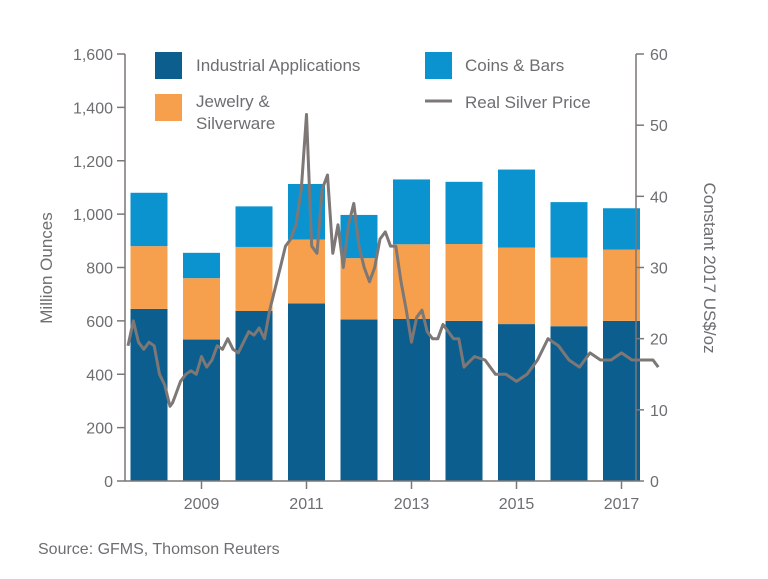  Describe the element at coordinates (412, 504) in the screenshot. I see `x-tick-label: 2013` at that location.